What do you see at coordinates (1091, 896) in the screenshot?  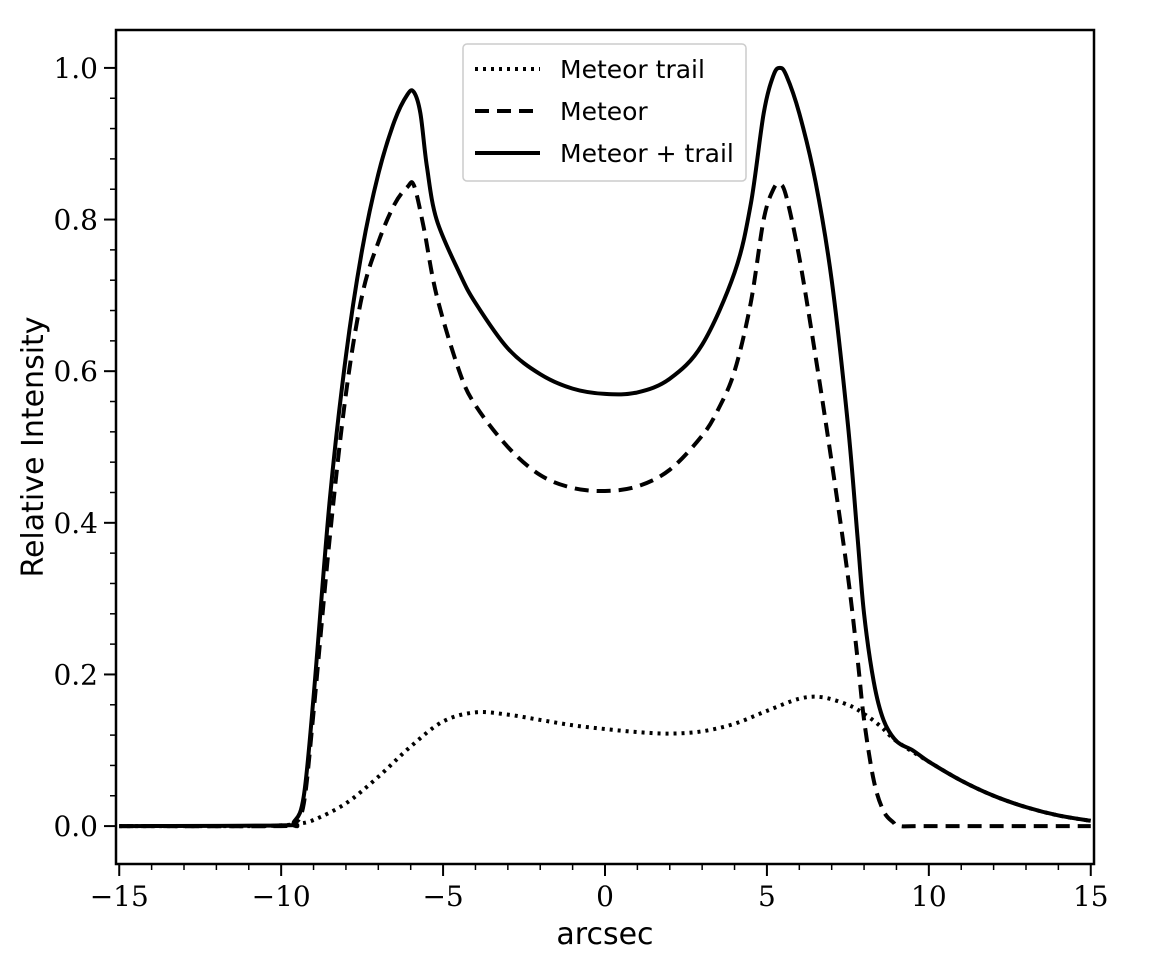 I see `x-tick-label: 15` at bounding box center [1091, 896].